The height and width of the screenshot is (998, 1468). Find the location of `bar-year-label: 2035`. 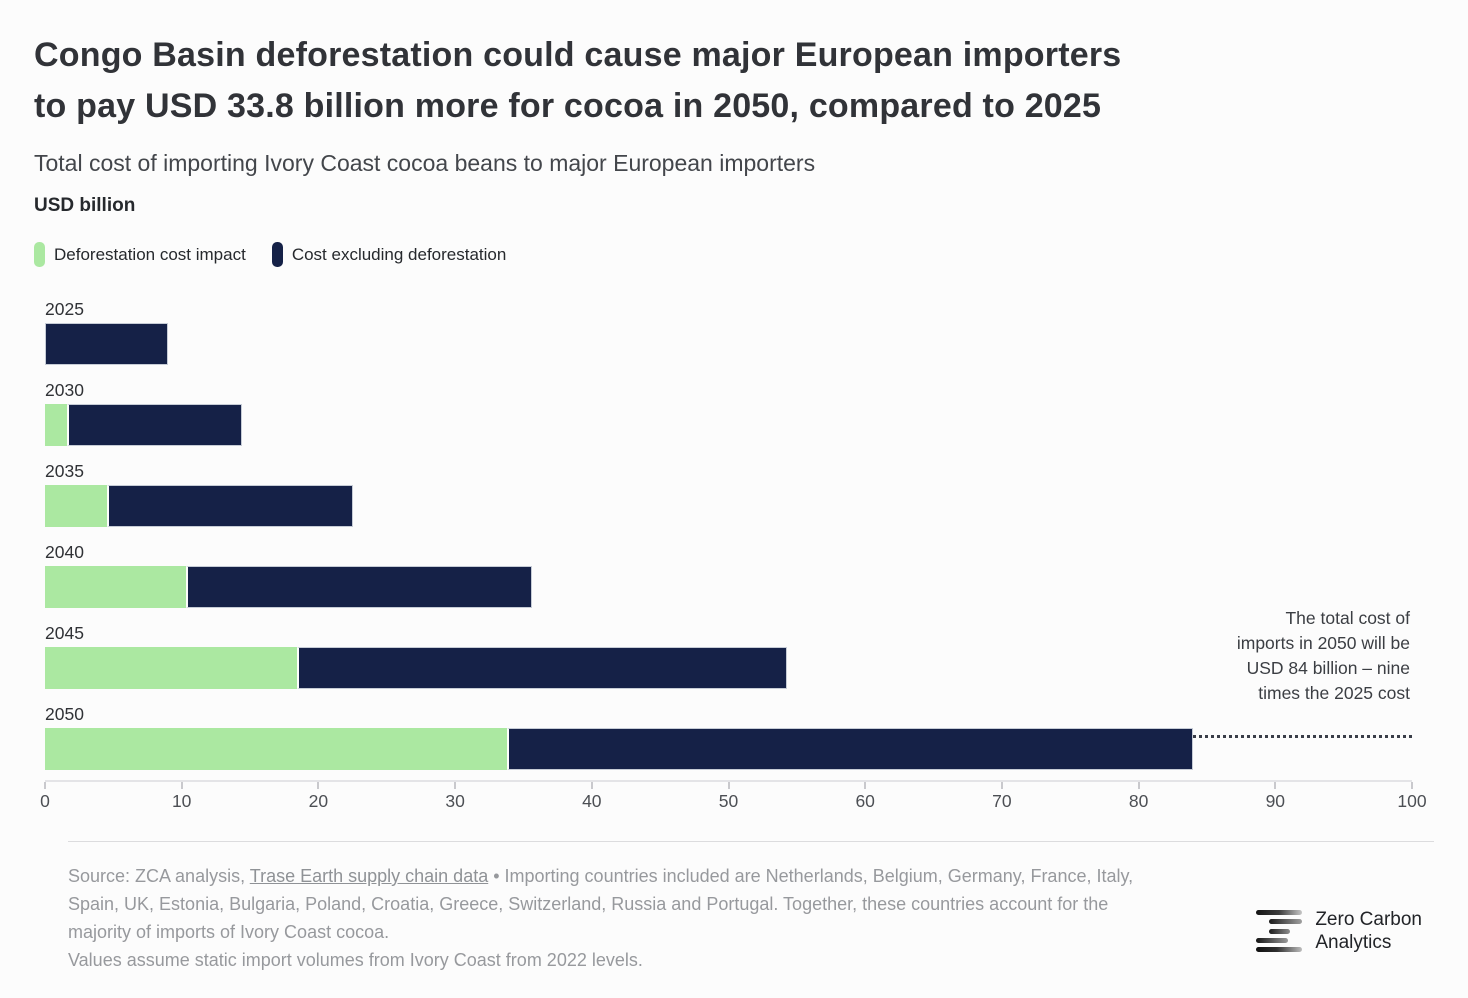

bar-year-label: 2035 is located at coordinates (64, 471).